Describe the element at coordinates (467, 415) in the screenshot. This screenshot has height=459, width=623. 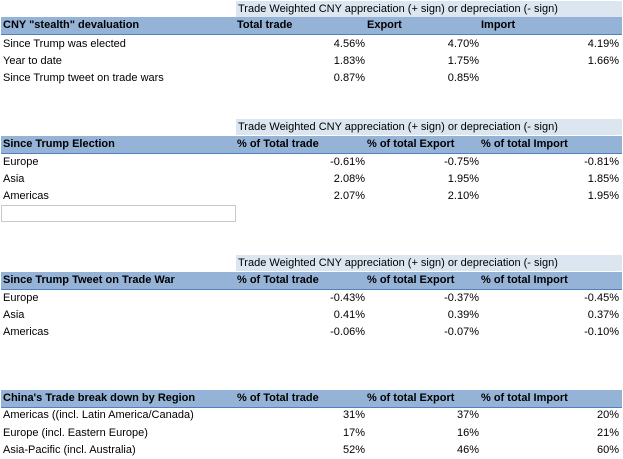
I see `cell-export: 37%` at that location.